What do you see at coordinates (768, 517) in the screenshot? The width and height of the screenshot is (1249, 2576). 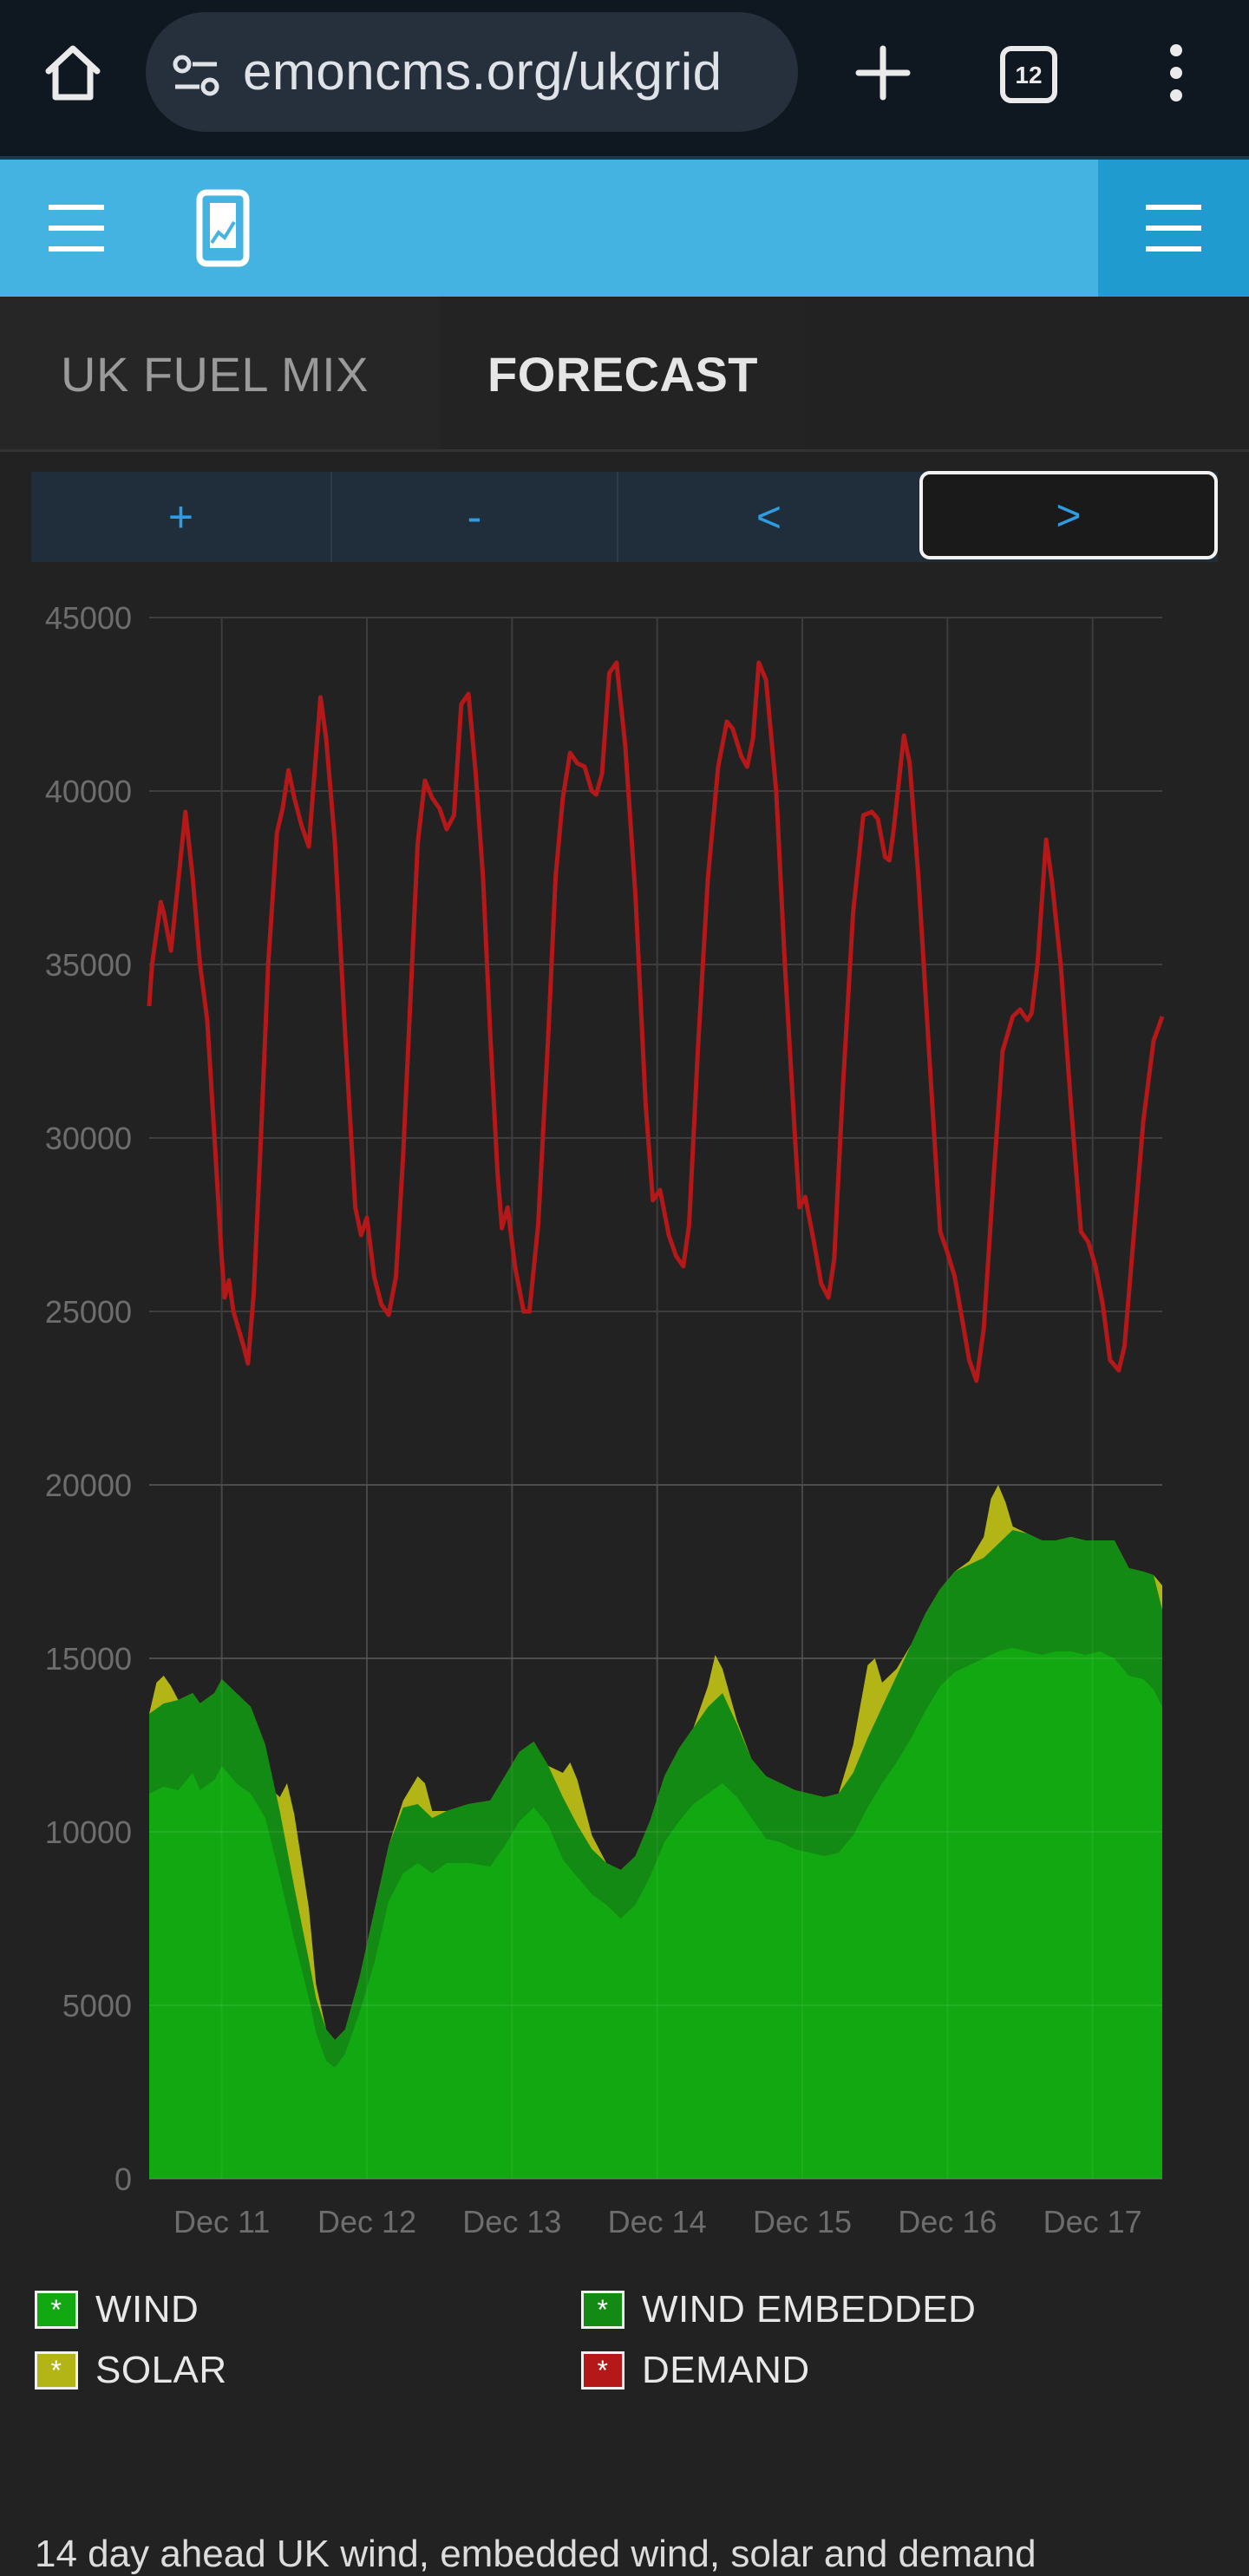 I see `pan-left-button: <` at bounding box center [768, 517].